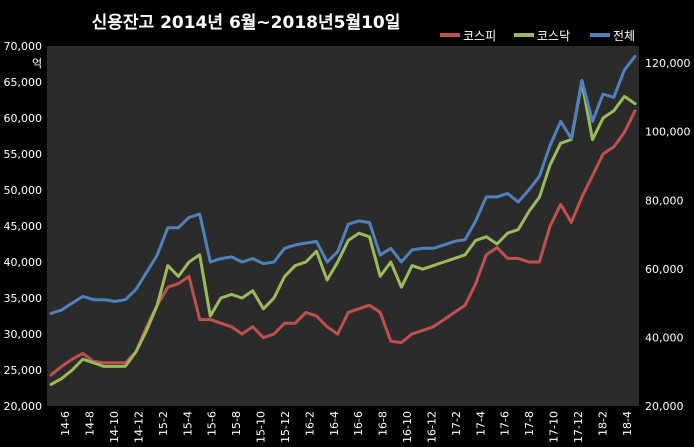  Describe the element at coordinates (37, 63) in the screenshot. I see `left-axis-unit: 억` at that location.